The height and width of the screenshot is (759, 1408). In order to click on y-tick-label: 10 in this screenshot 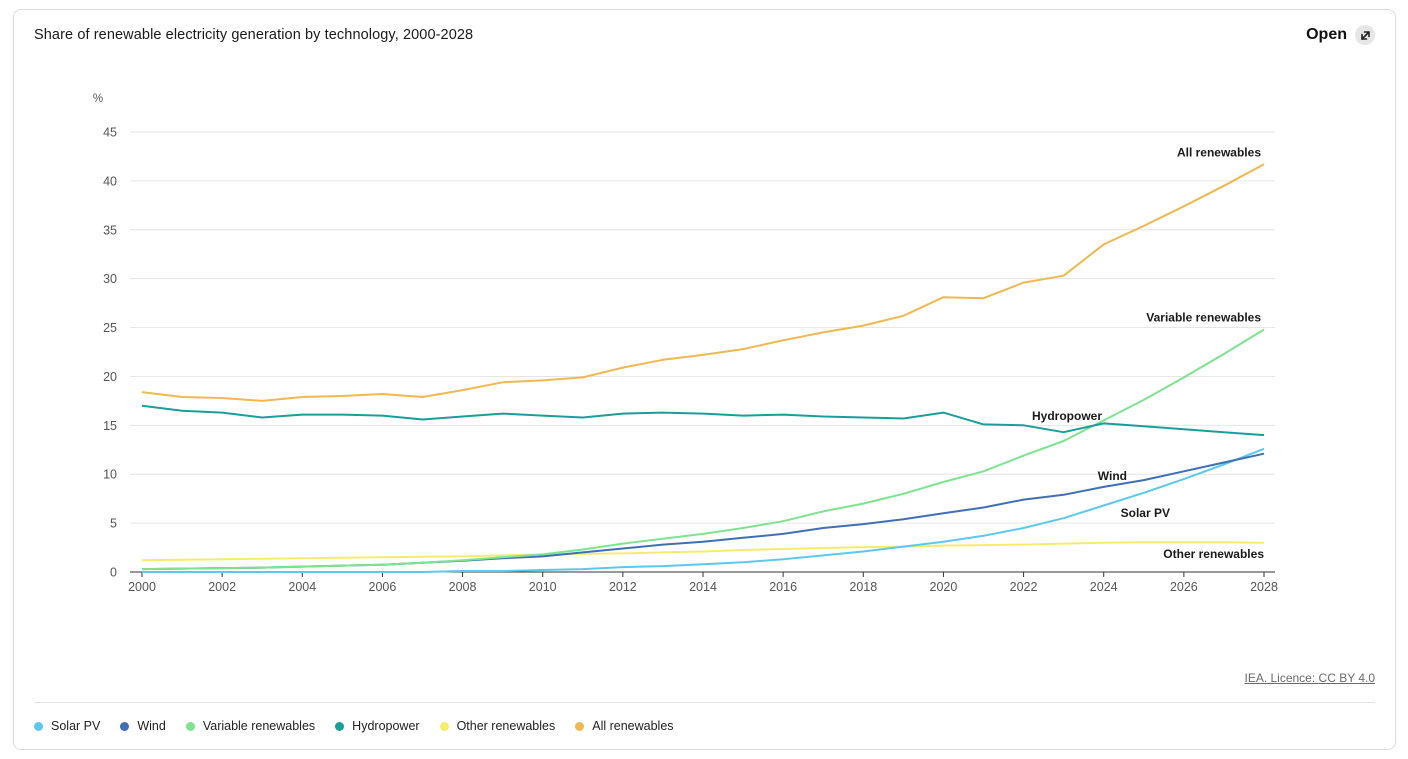, I will do `click(110, 475)`.